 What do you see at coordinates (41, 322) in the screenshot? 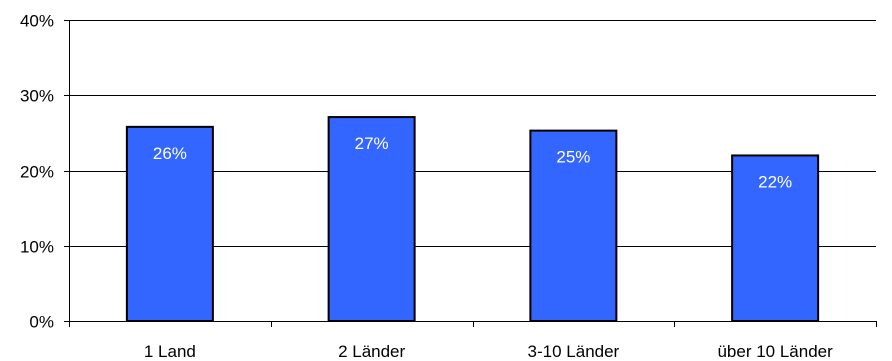
I see `y-tick-label: 0%` at bounding box center [41, 322].